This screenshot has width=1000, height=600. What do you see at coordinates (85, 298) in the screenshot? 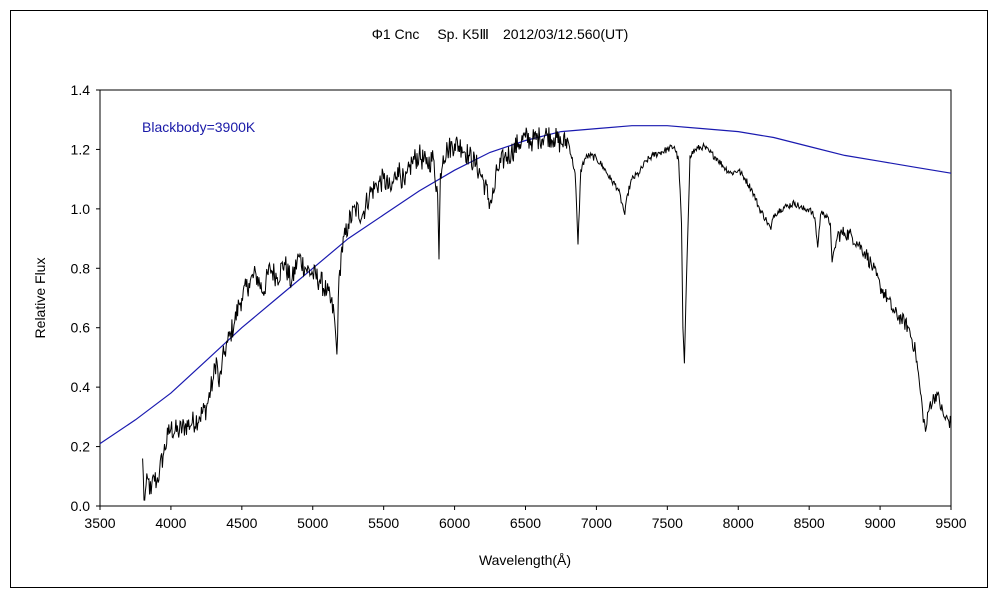
I see `y-axis: 0.0 0.2 0.4 0.6 0.8 1.0 1.2 1.4` at bounding box center [85, 298].